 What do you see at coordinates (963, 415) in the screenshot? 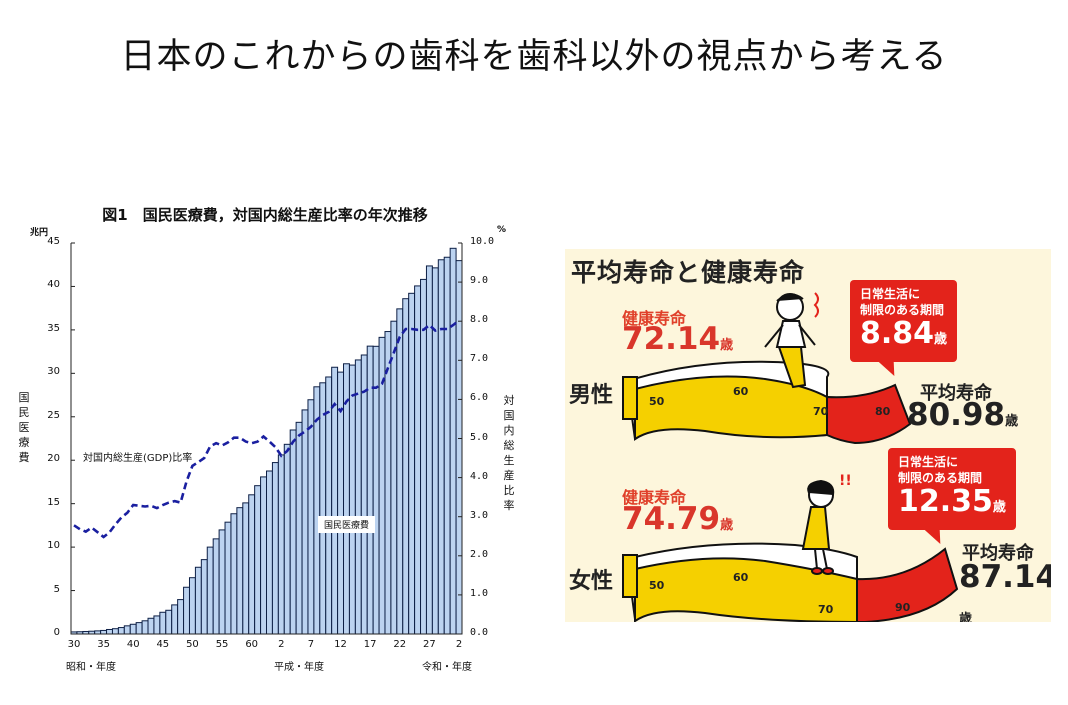
I see `male-avg-value: 80.98歳` at bounding box center [963, 415].